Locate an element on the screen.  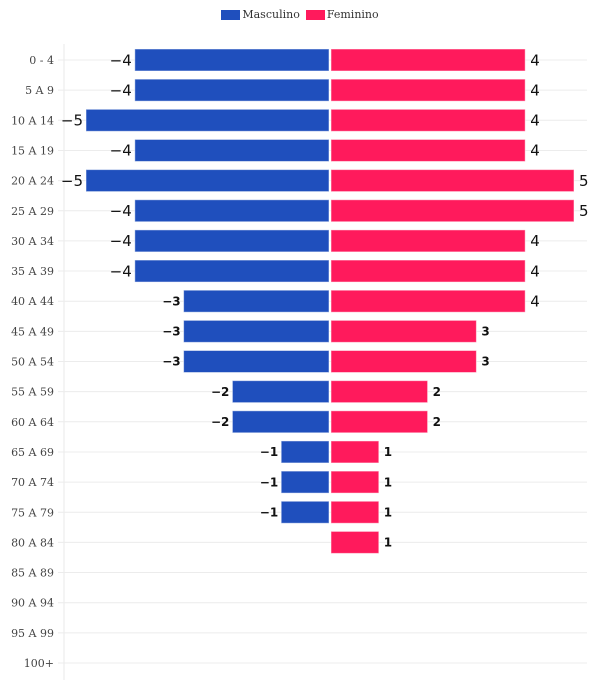
y-tick-label: 20 A 24 is located at coordinates (32, 181).